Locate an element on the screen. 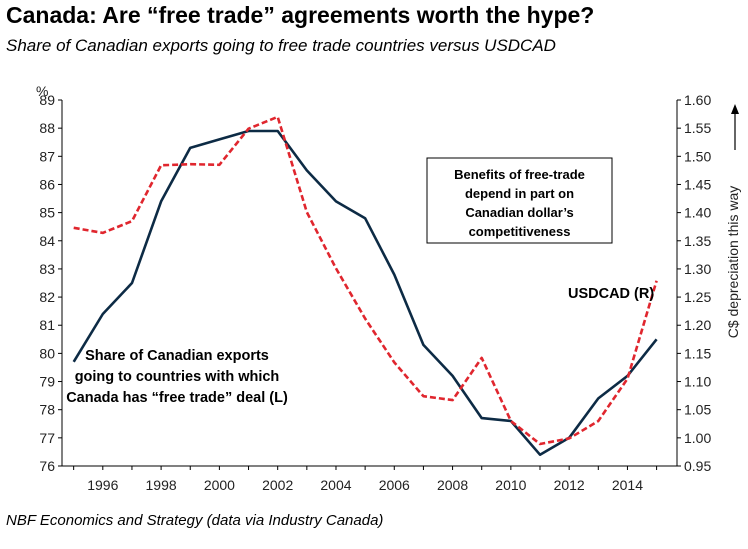 The width and height of the screenshot is (748, 549). depreciation-arrow-head is located at coordinates (735, 109).